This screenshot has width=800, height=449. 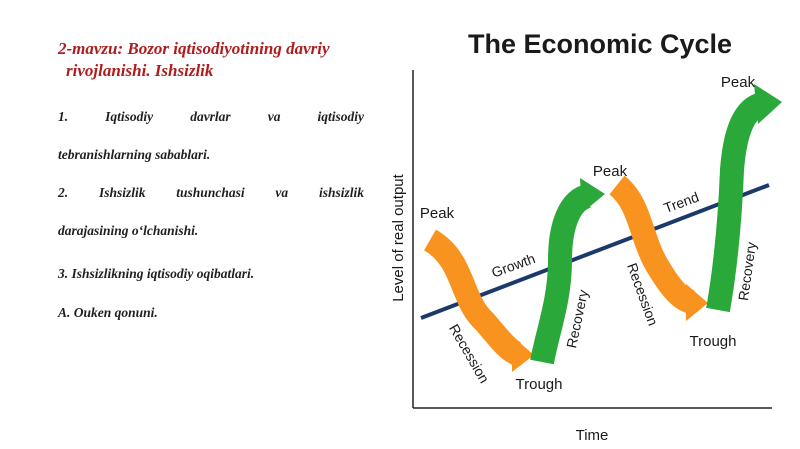 I want to click on peak-label-3: Peak, so click(x=738, y=82).